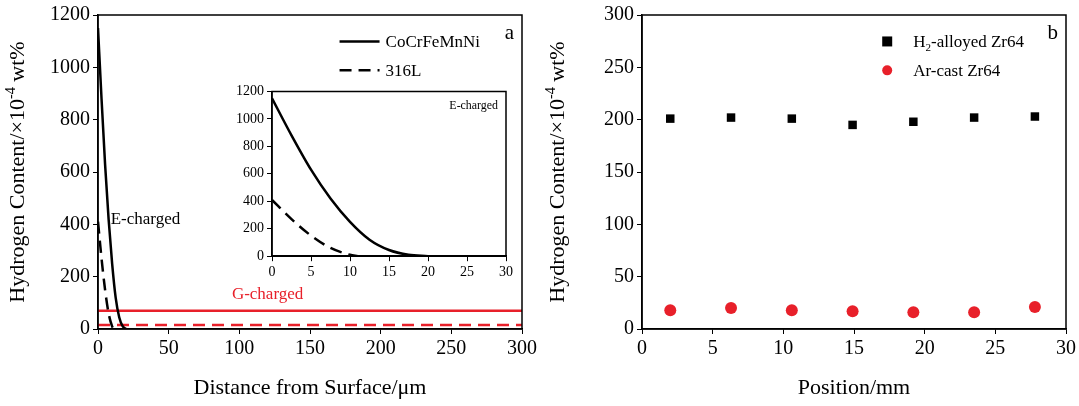 This screenshot has height=406, width=1079. I want to click on ref-line-label: G-charged, so click(267, 293).